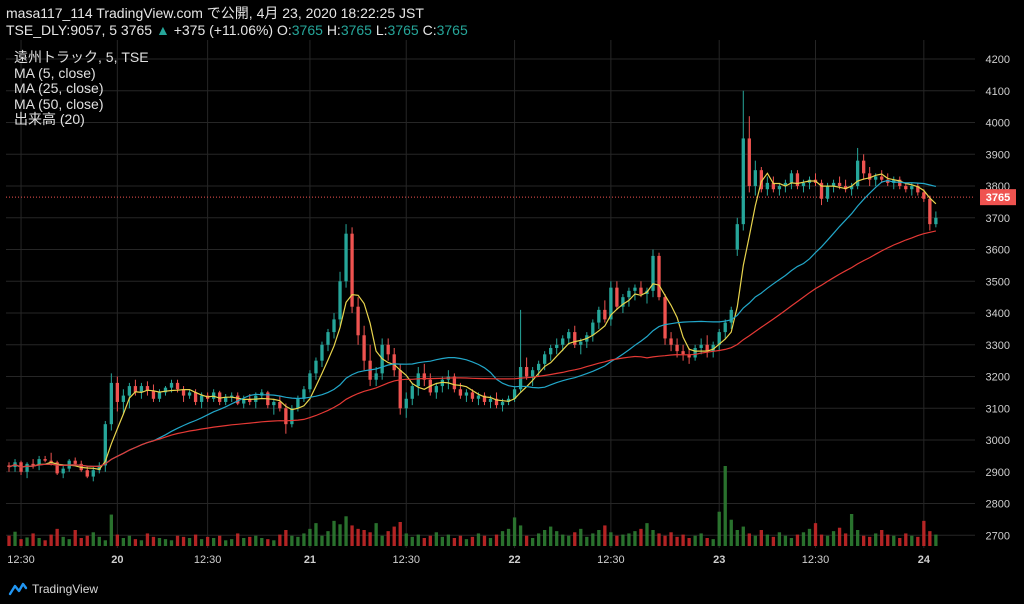 The image size is (1024, 604). What do you see at coordinates (998, 505) in the screenshot?
I see `y-tick-label: 2800` at bounding box center [998, 505].